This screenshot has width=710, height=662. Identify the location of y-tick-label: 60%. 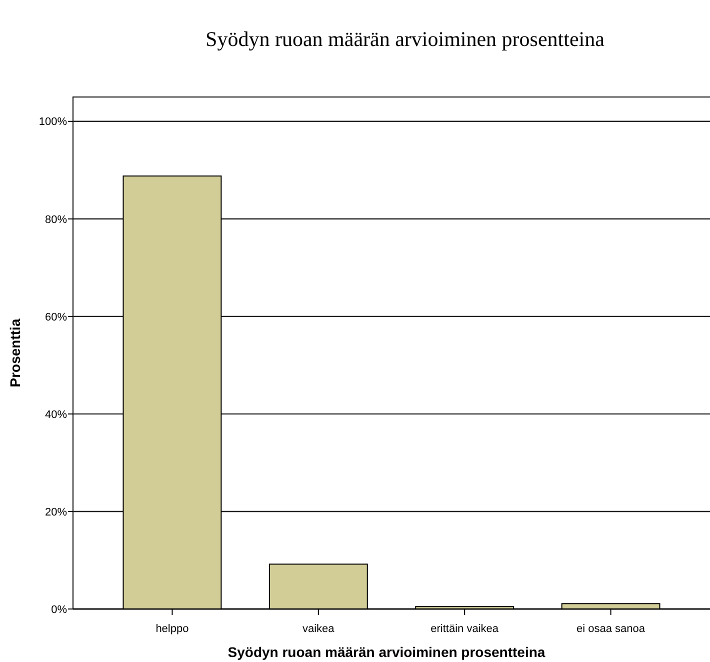
(56, 317).